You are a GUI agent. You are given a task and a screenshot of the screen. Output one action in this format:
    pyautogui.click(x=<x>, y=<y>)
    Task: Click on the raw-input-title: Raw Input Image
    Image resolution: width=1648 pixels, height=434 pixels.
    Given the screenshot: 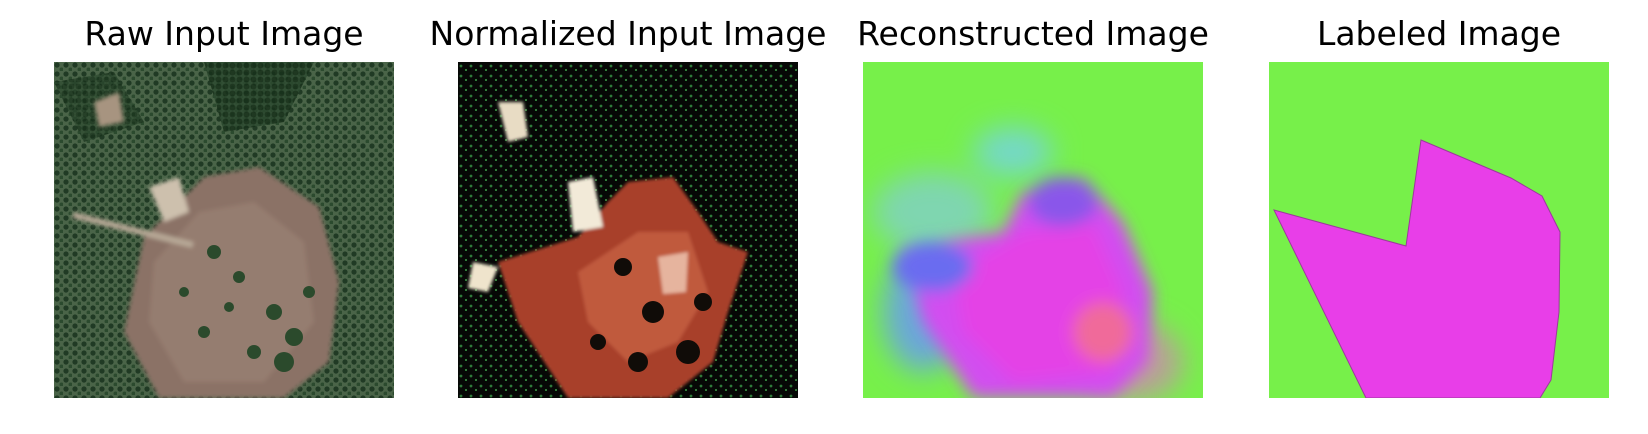 What is the action you would take?
    pyautogui.click(x=224, y=33)
    